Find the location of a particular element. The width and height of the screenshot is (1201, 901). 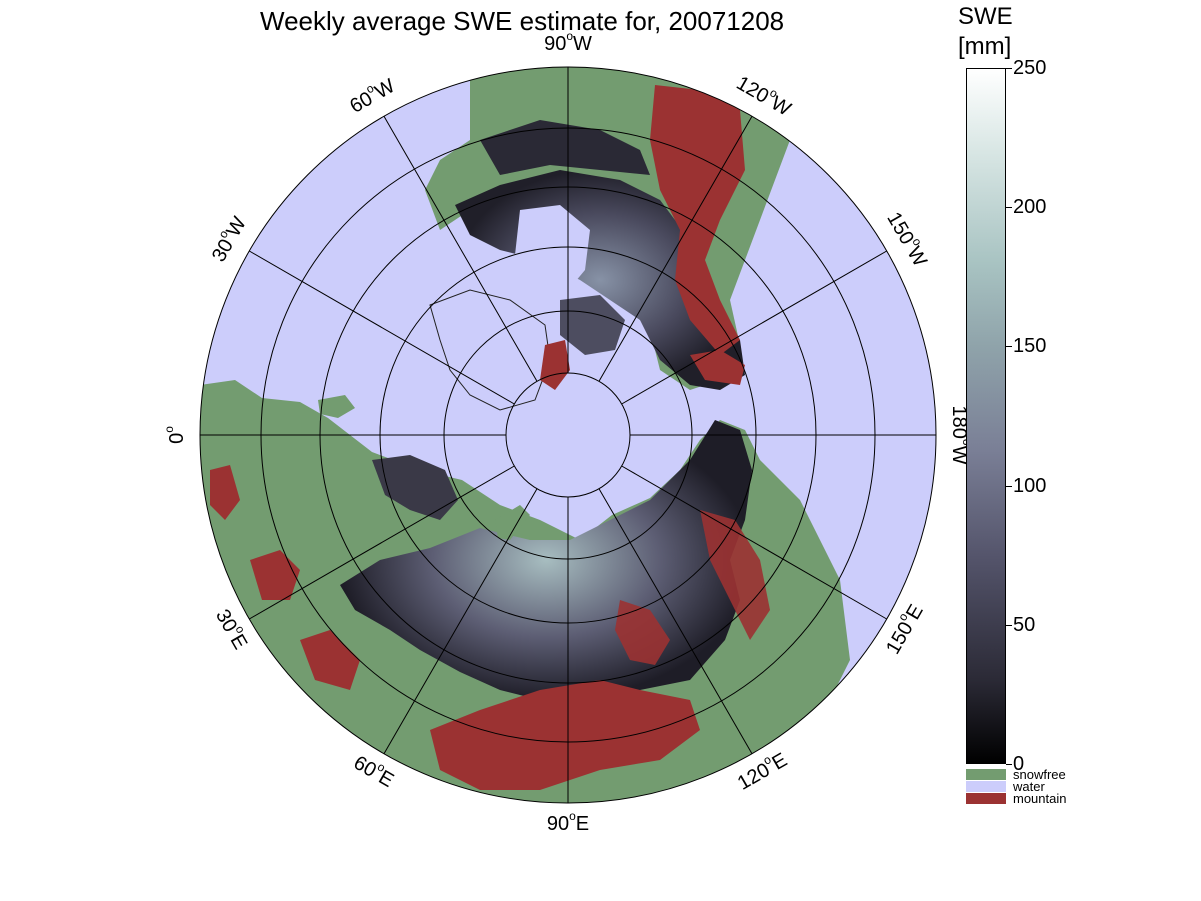

colorbar-title-line1: SWE is located at coordinates (985, 16).